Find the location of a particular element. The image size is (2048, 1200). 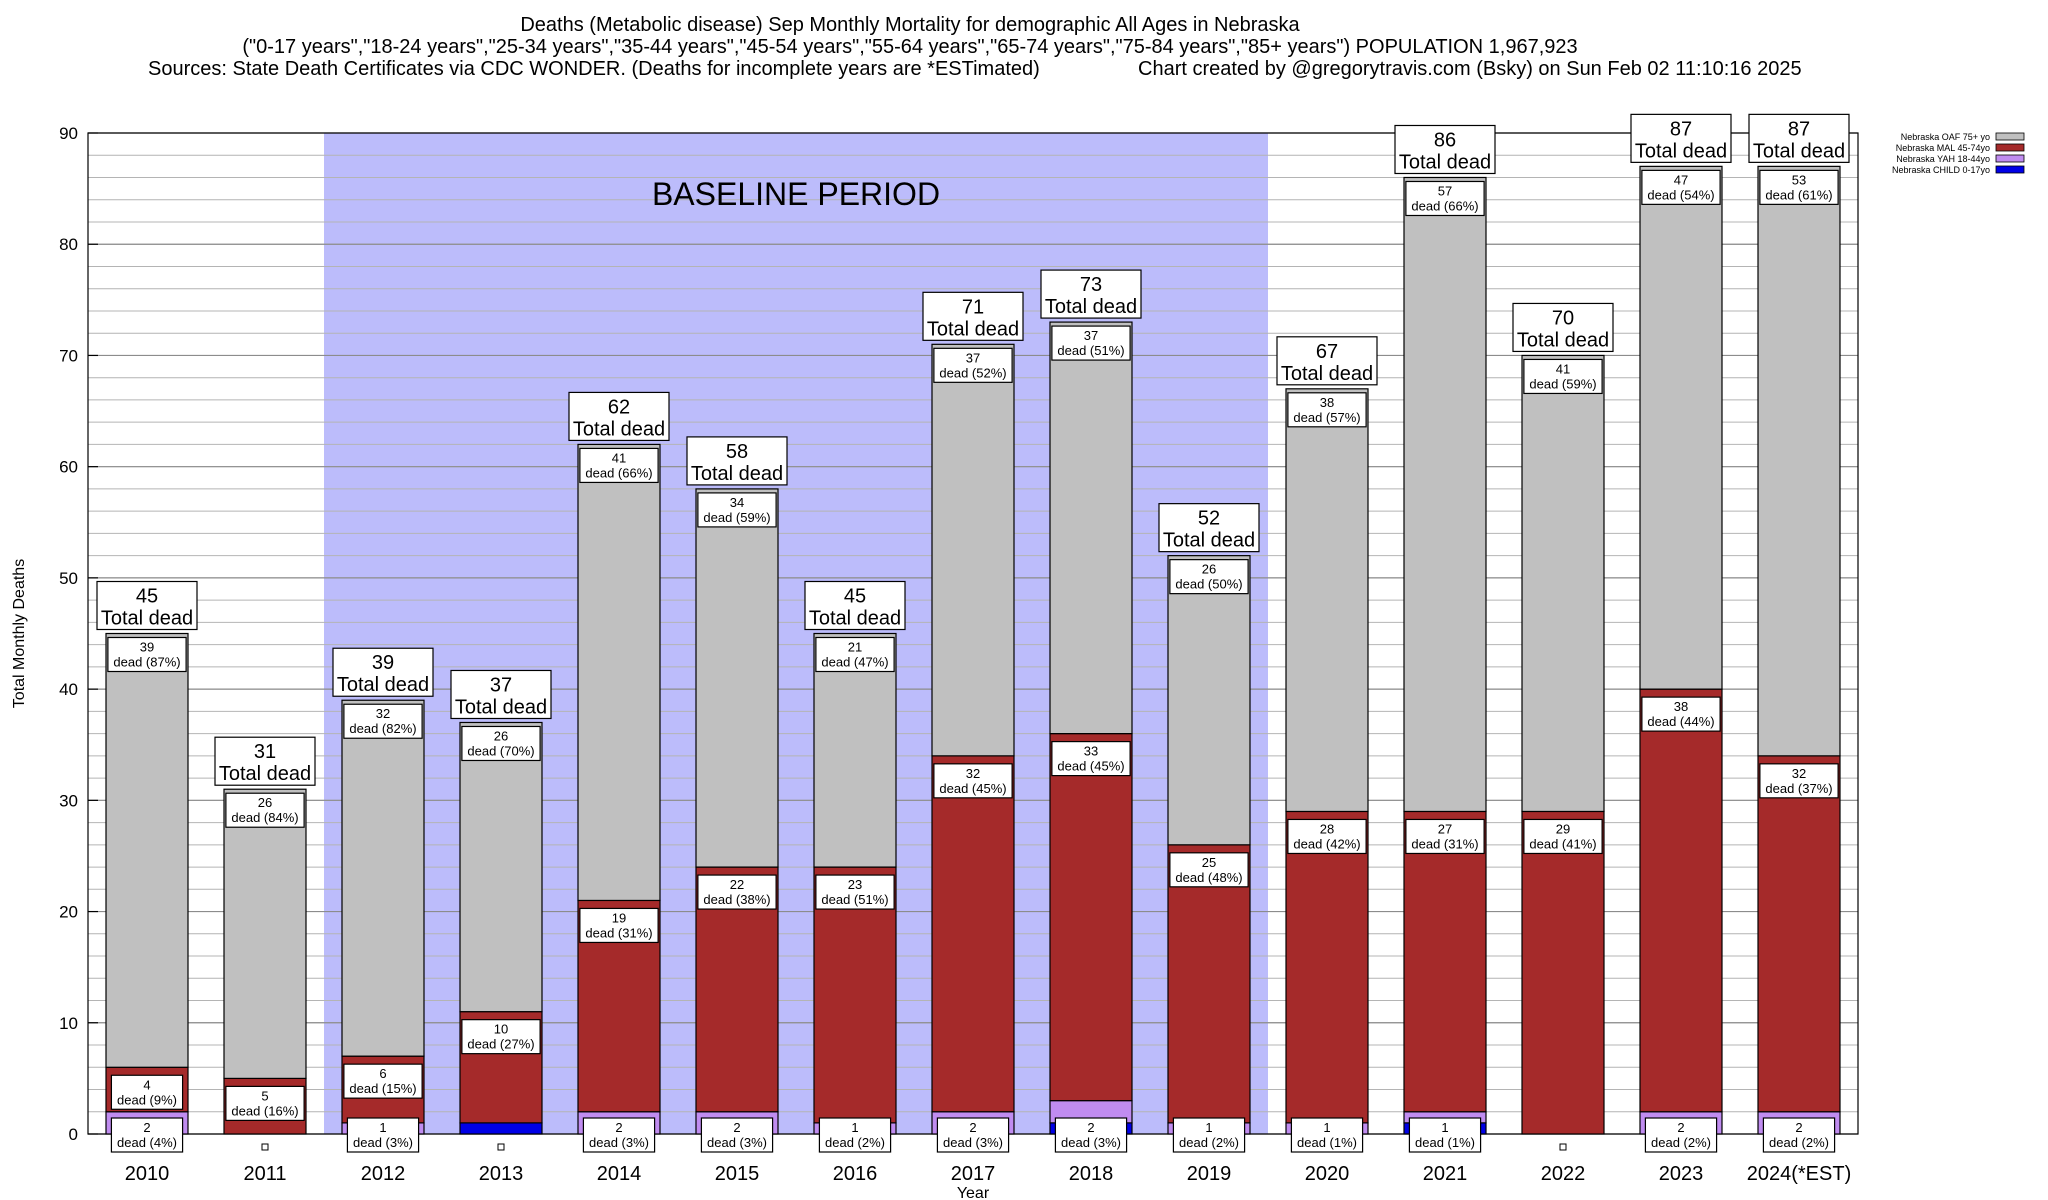

data-label: dead (47%) is located at coordinates (854, 662).